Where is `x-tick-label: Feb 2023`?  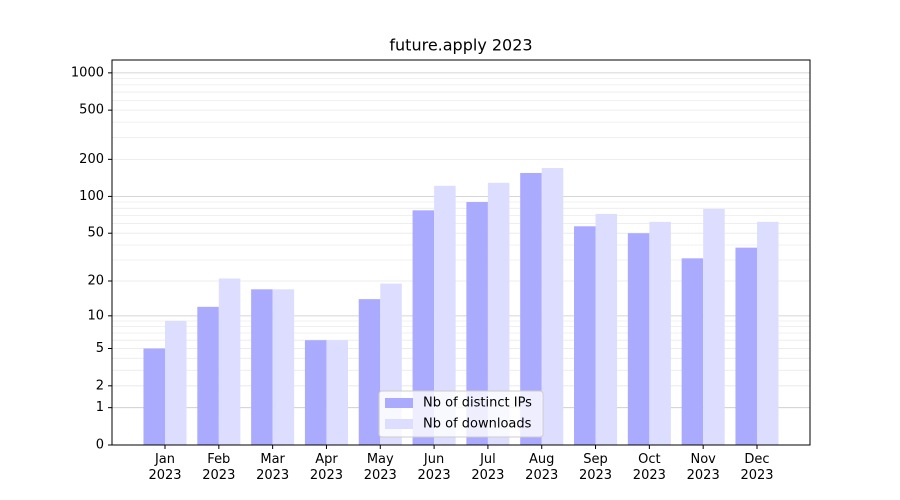
x-tick-label: Feb 2023 is located at coordinates (219, 467).